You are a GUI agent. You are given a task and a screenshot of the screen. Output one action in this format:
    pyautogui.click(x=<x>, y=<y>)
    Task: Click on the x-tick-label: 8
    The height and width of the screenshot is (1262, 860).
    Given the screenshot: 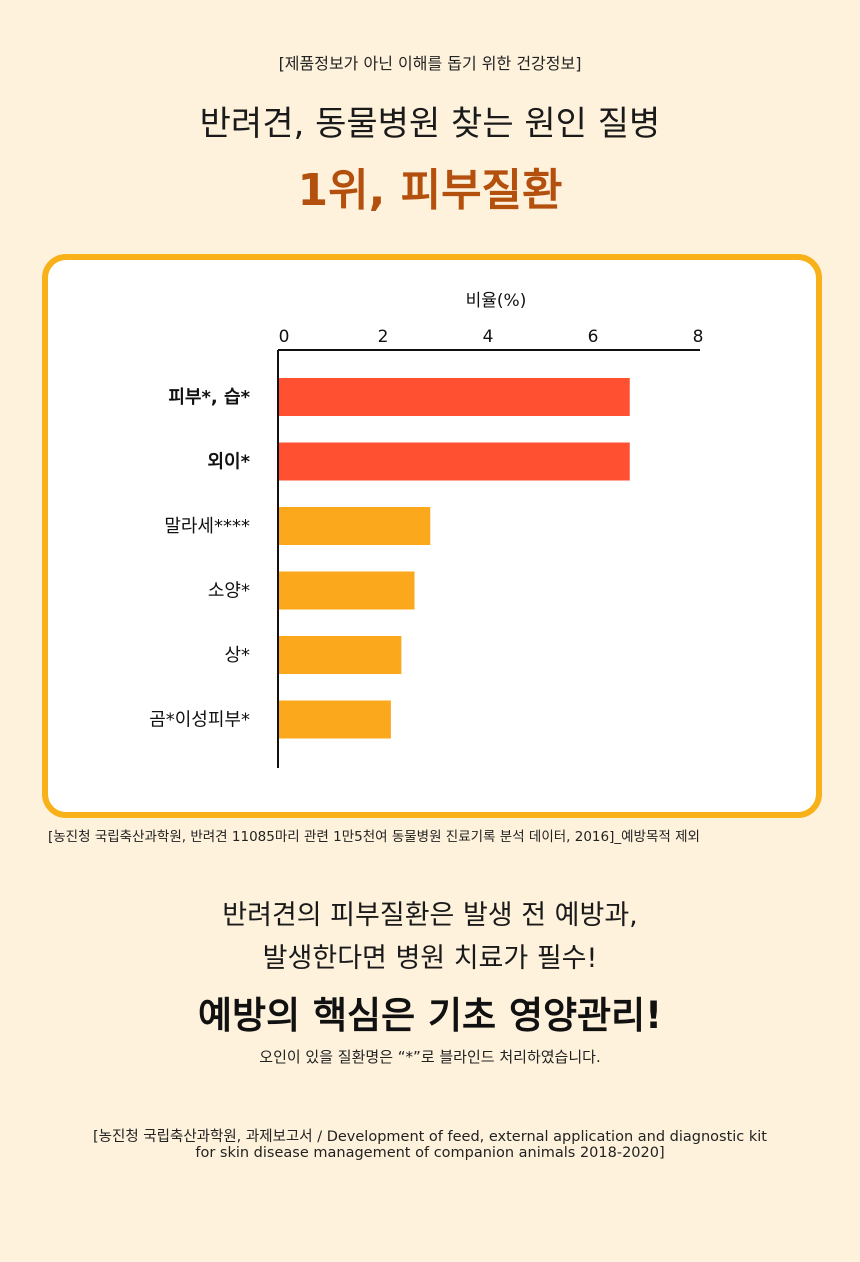 What is the action you would take?
    pyautogui.click(x=698, y=337)
    